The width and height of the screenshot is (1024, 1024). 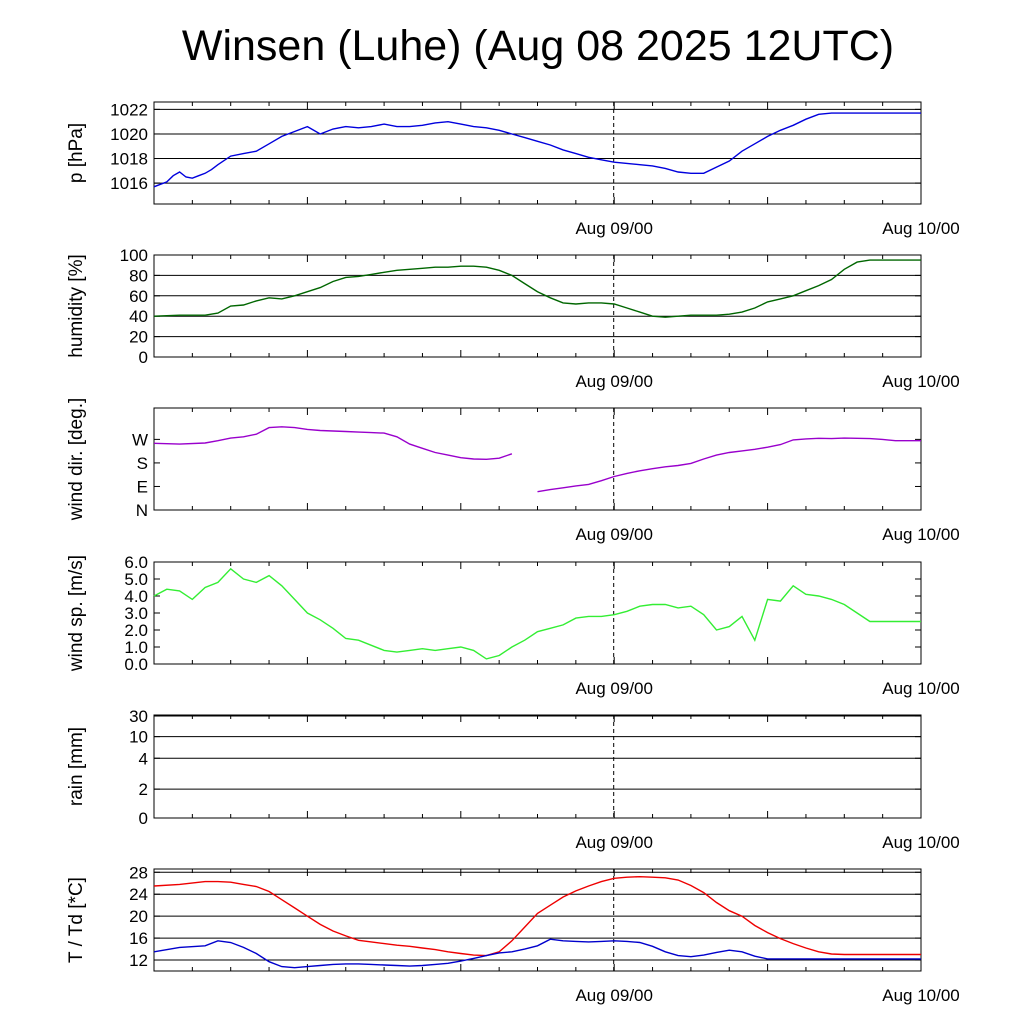 What do you see at coordinates (76, 305) in the screenshot?
I see `y-axis-label: humidity [%]` at bounding box center [76, 305].